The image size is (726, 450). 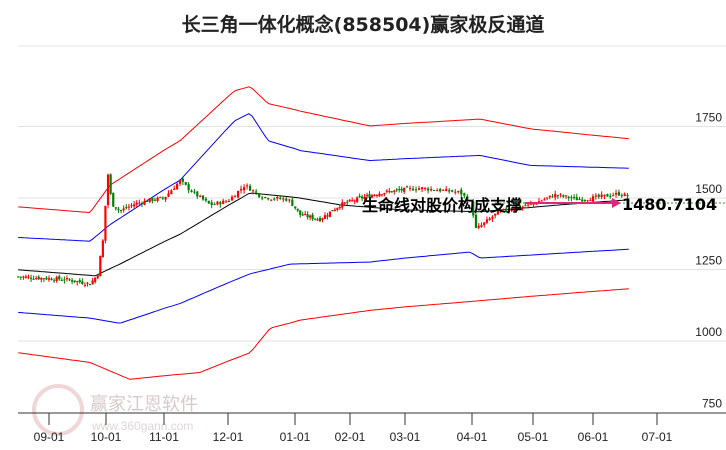 What do you see at coordinates (616, 203) in the screenshot?
I see `arrow-head-icon` at bounding box center [616, 203].